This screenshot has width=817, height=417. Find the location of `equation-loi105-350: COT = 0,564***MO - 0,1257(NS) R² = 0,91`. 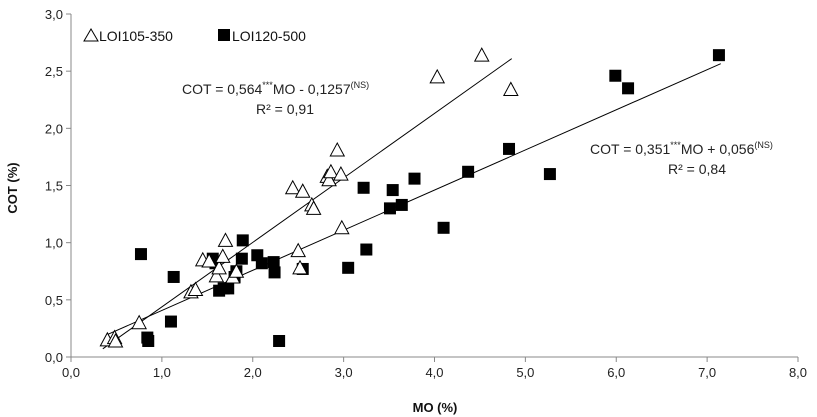

equation-loi105-350: COT = 0,564***MO - 0,1257(NS) R² = 0,91 is located at coordinates (275, 98).